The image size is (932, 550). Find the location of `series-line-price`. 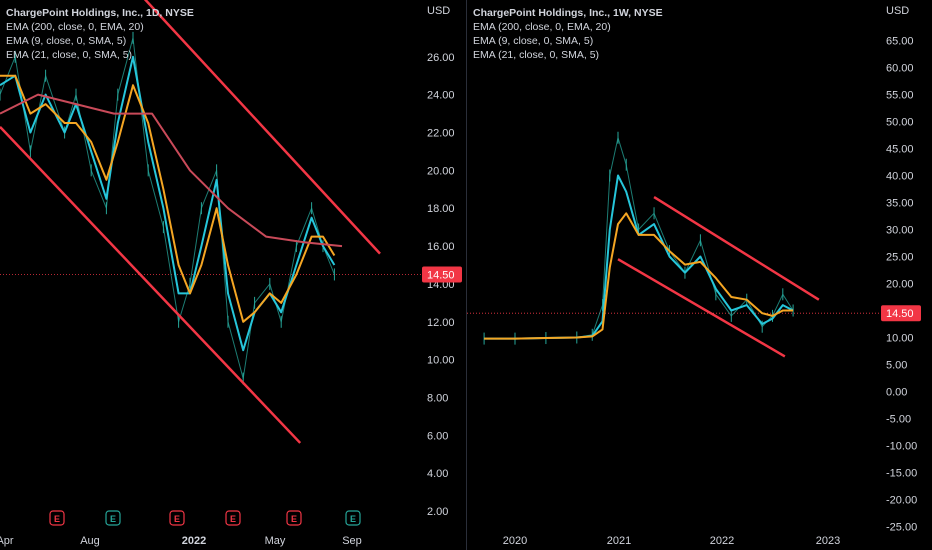

series-line-price is located at coordinates (639, 238).